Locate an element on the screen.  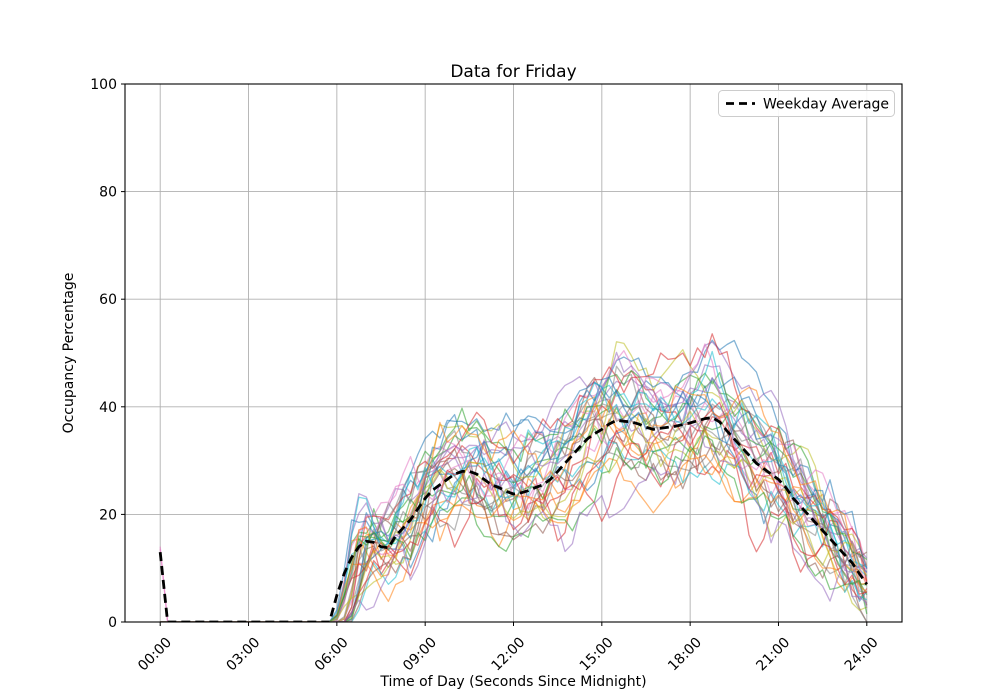
x-tick-label: 12:00 is located at coordinates (508, 655).